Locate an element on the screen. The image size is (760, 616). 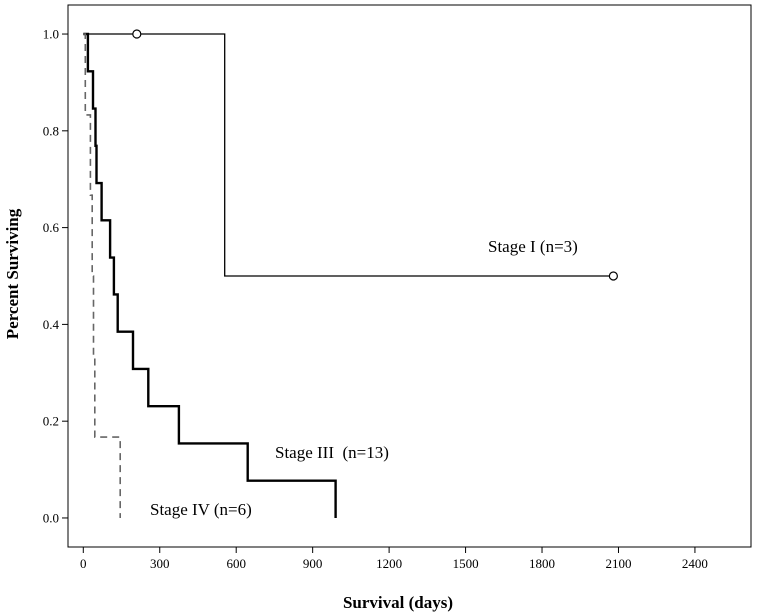
y-axis-ticks: 0.0 0.2 0.4 0.6 0.8 1.0 is located at coordinates (55, 276).